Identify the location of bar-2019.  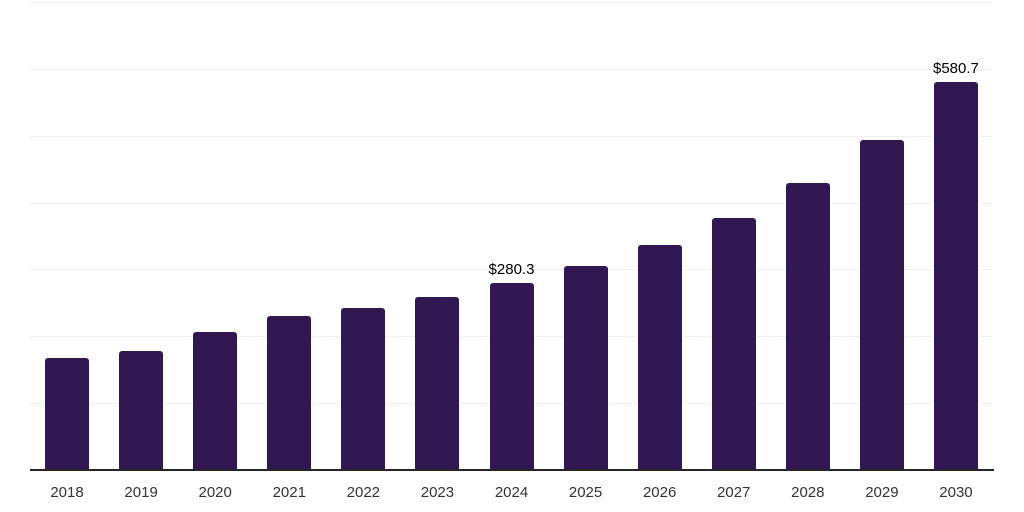
(141, 410).